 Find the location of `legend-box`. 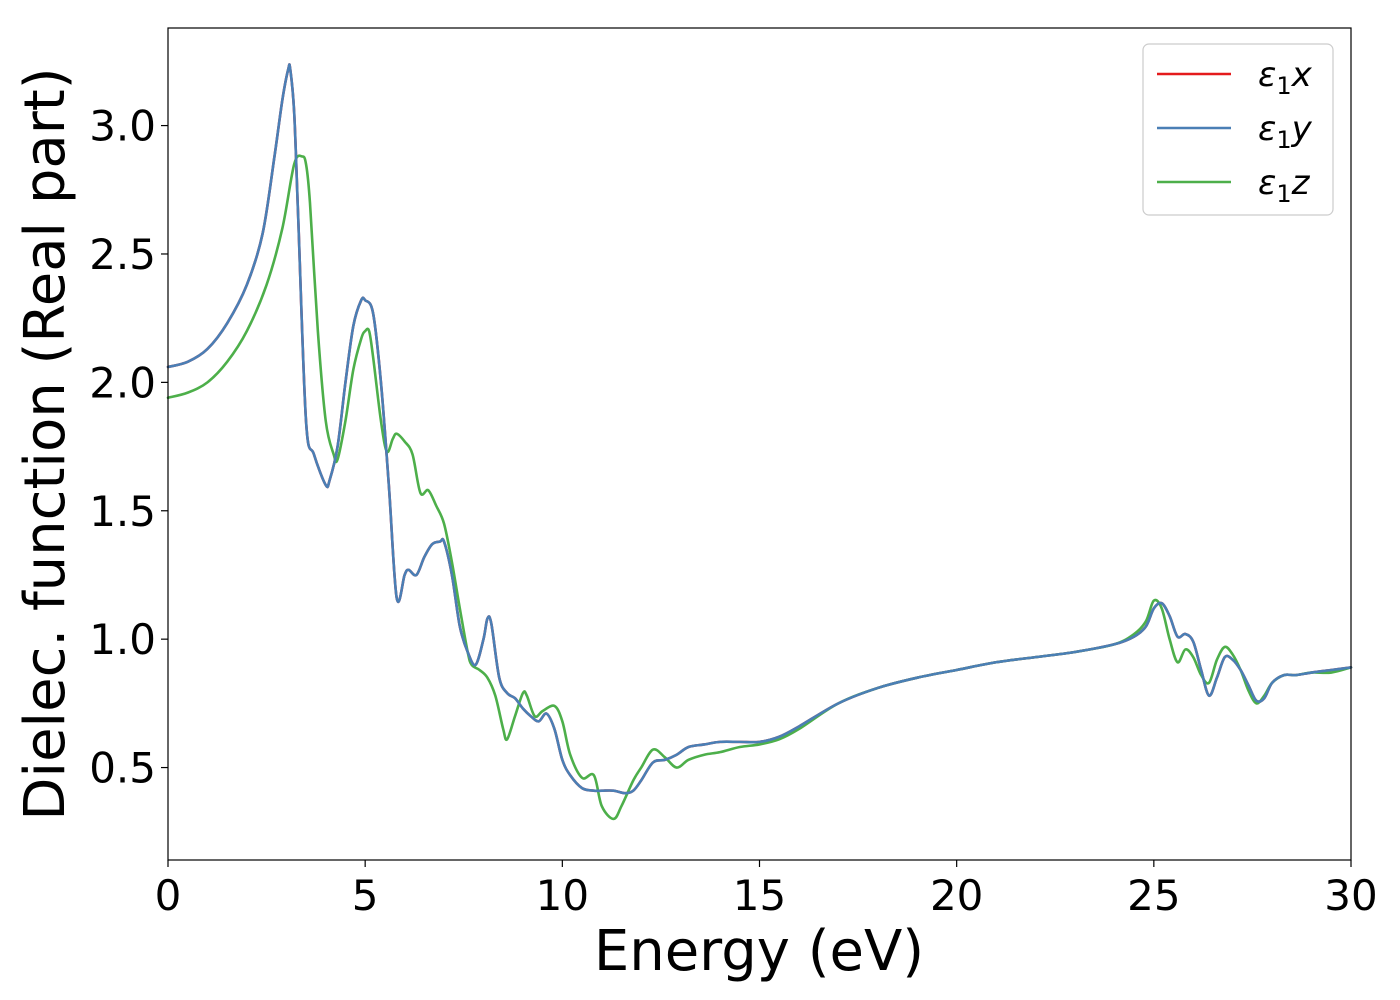

legend-box is located at coordinates (1238, 129).